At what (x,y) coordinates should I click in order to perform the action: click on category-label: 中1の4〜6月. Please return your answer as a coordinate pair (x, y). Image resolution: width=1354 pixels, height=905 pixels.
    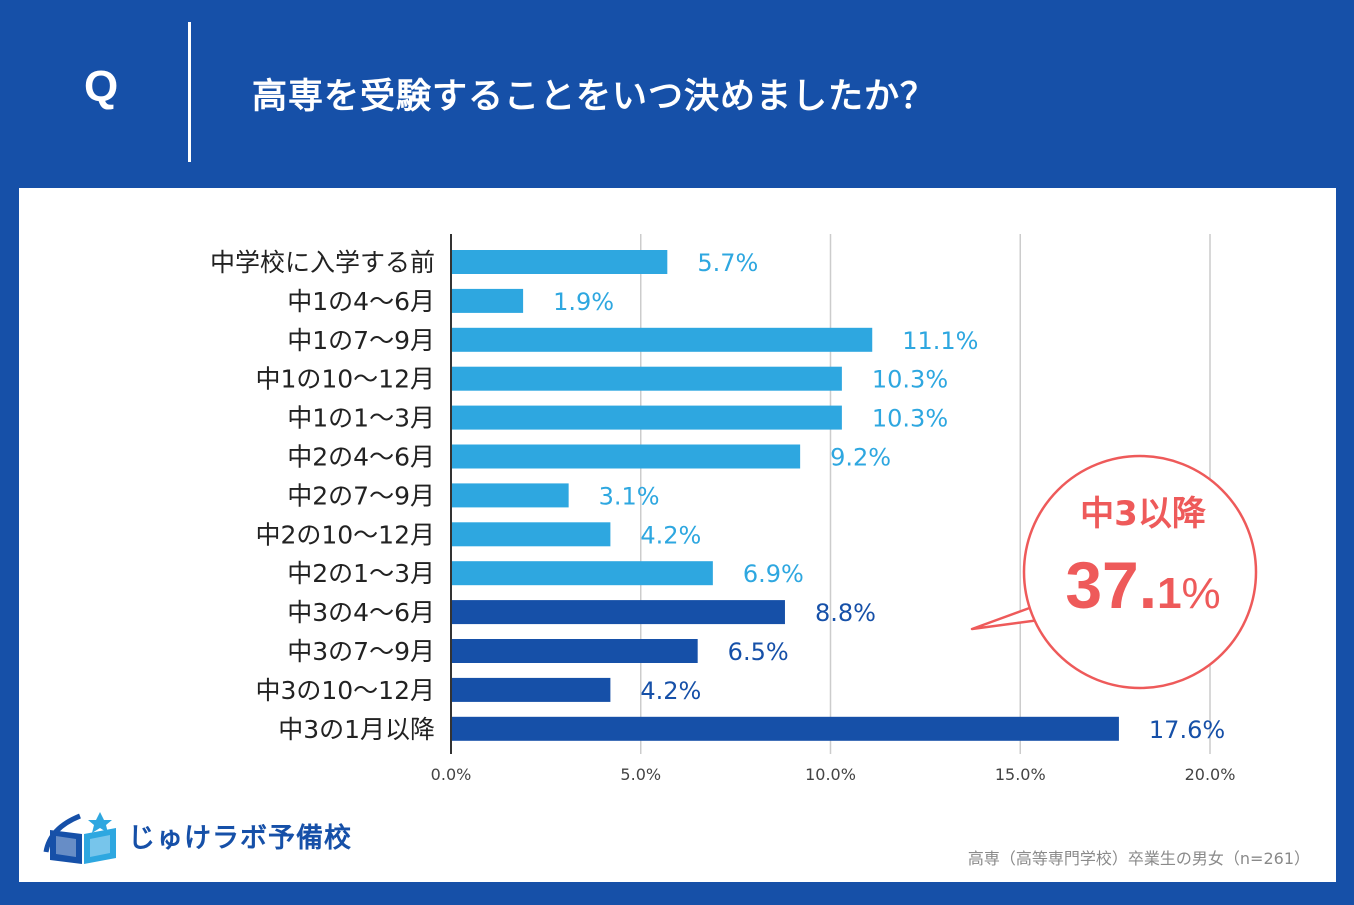
    Looking at the image, I should click on (361, 301).